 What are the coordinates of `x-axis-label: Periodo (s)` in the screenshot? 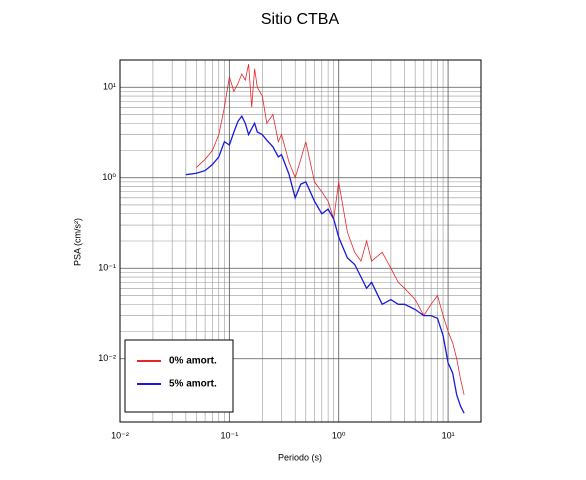 It's located at (300, 457).